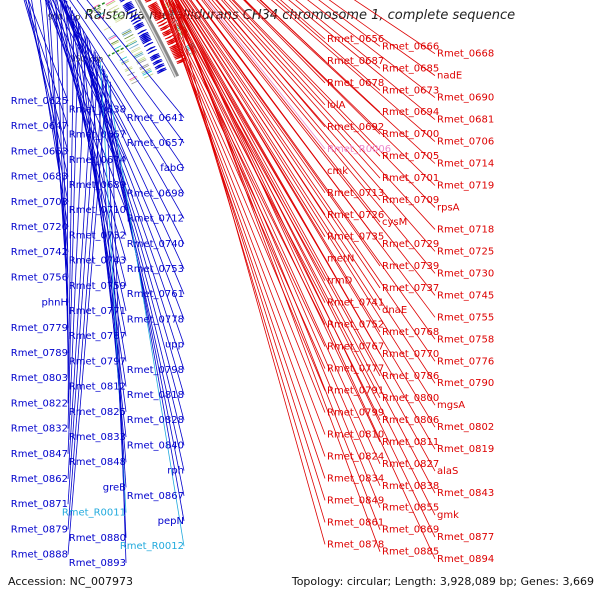 This screenshot has width=600, height=600. I want to click on forward-gene-label: dnaE, so click(394, 310).